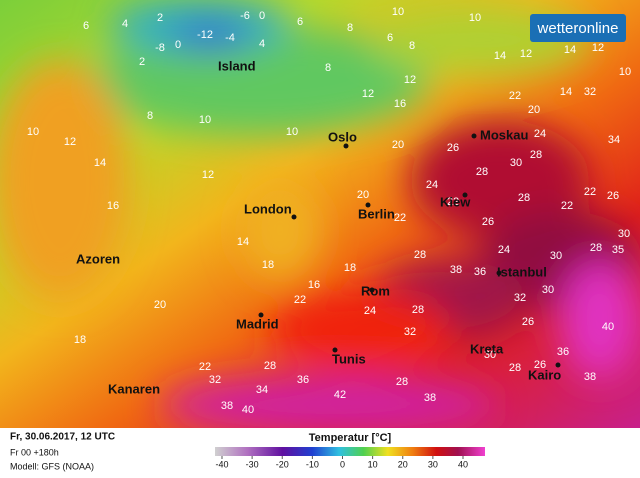  What do you see at coordinates (463, 464) in the screenshot?
I see `legend-tick-label: 40` at bounding box center [463, 464].